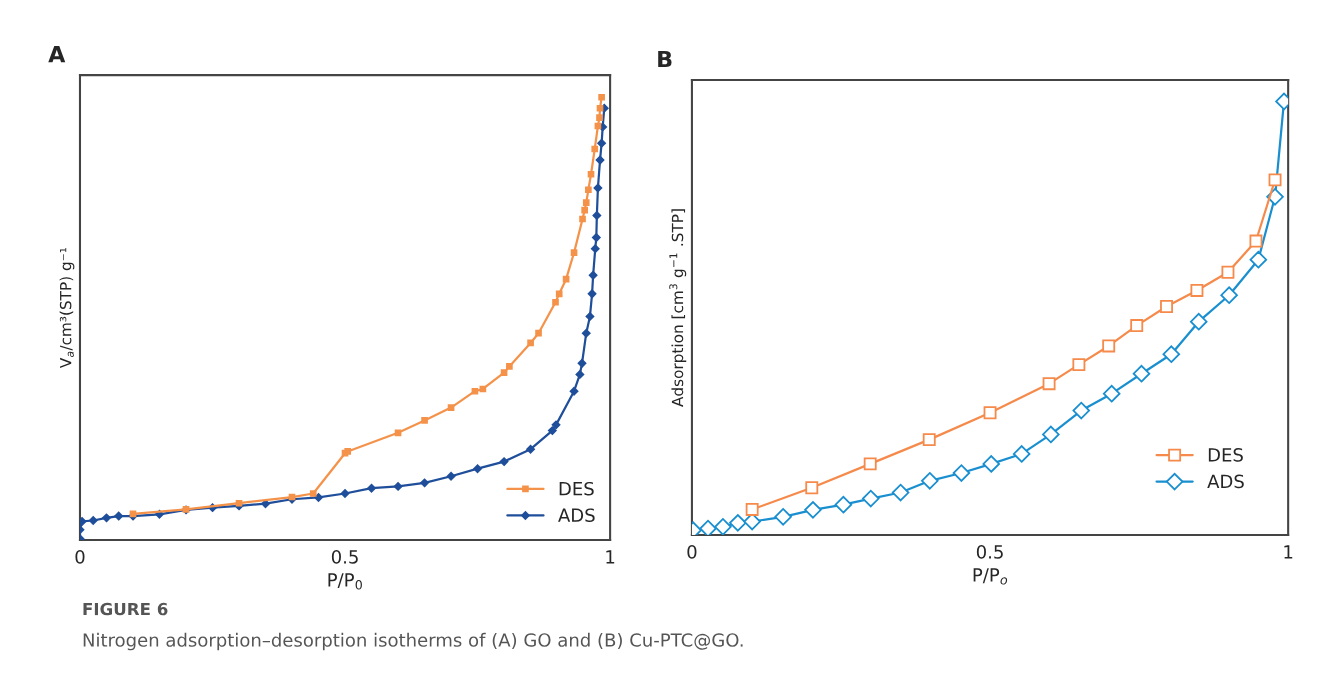  I want to click on x-axis-title: P/P$_{o}$, so click(990, 576).